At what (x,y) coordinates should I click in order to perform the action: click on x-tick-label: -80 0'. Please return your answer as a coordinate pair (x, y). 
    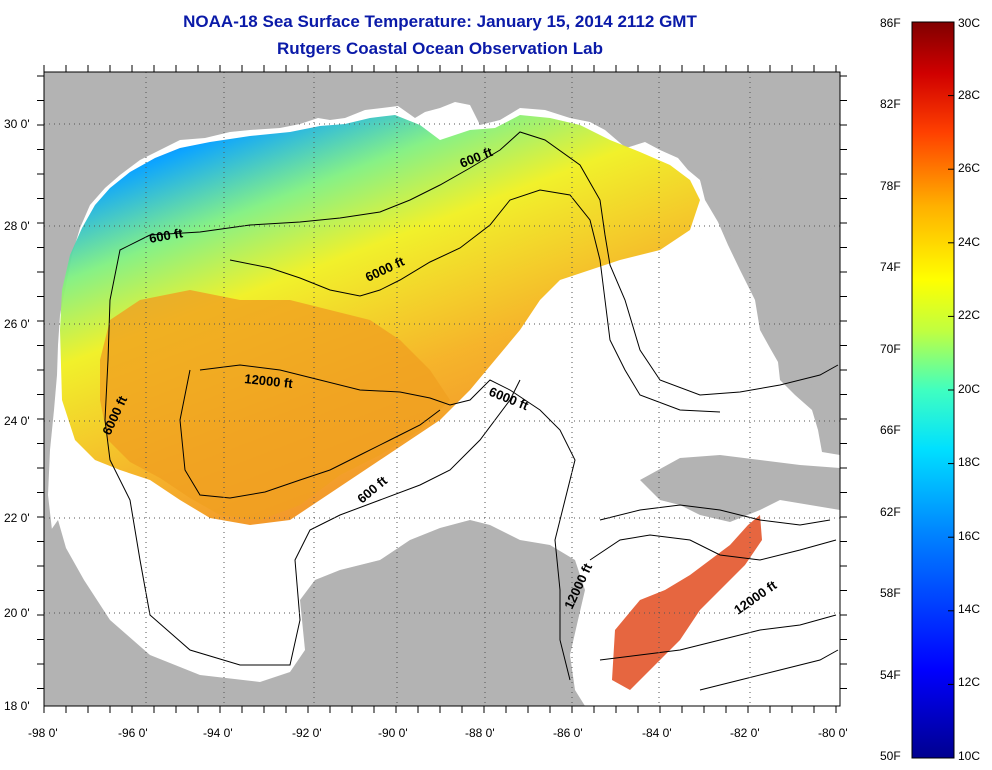
    Looking at the image, I should click on (833, 733).